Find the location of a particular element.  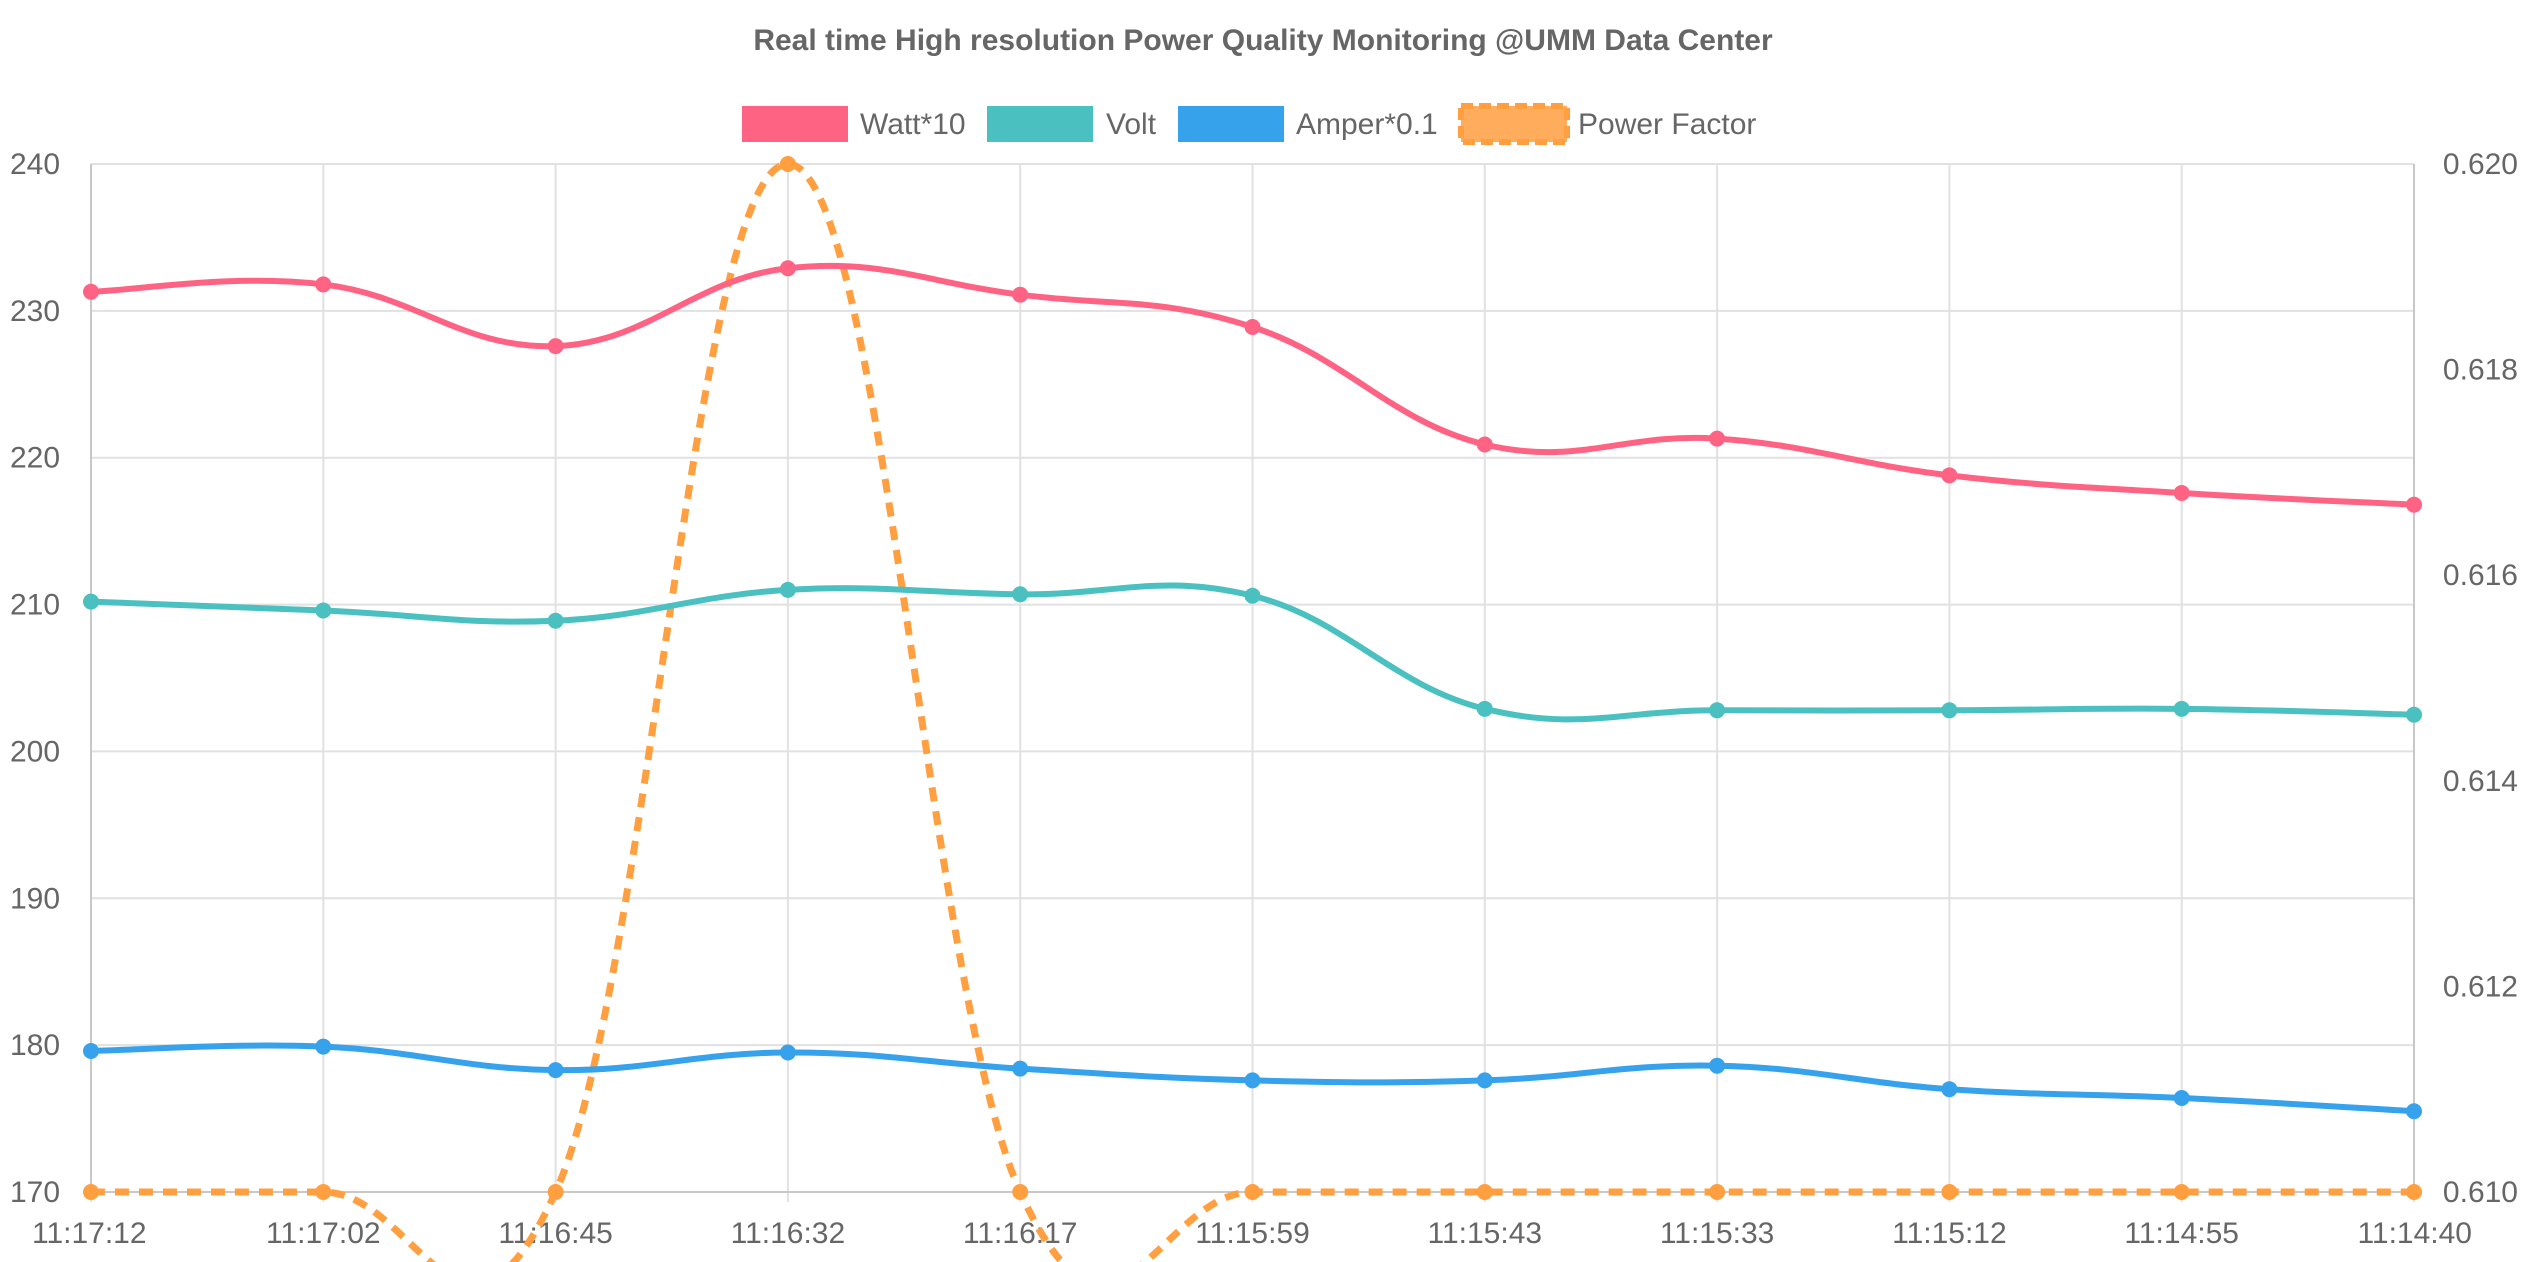

y-right-tick-label: 0.616 is located at coordinates (2480, 575).